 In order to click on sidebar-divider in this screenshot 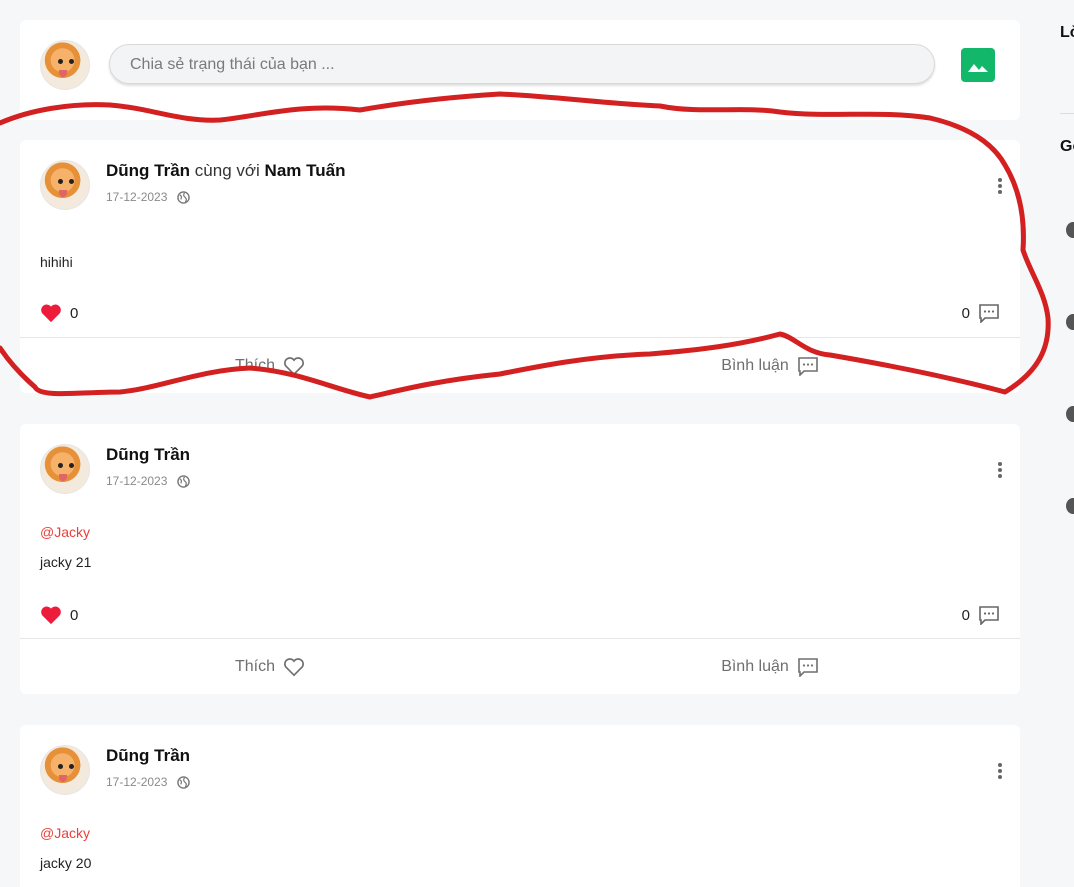, I will do `click(1067, 113)`.